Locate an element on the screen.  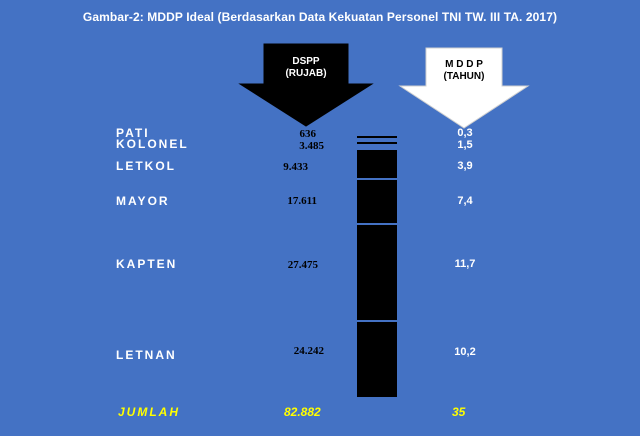
column-segment-kolonel is located at coordinates (377, 143).